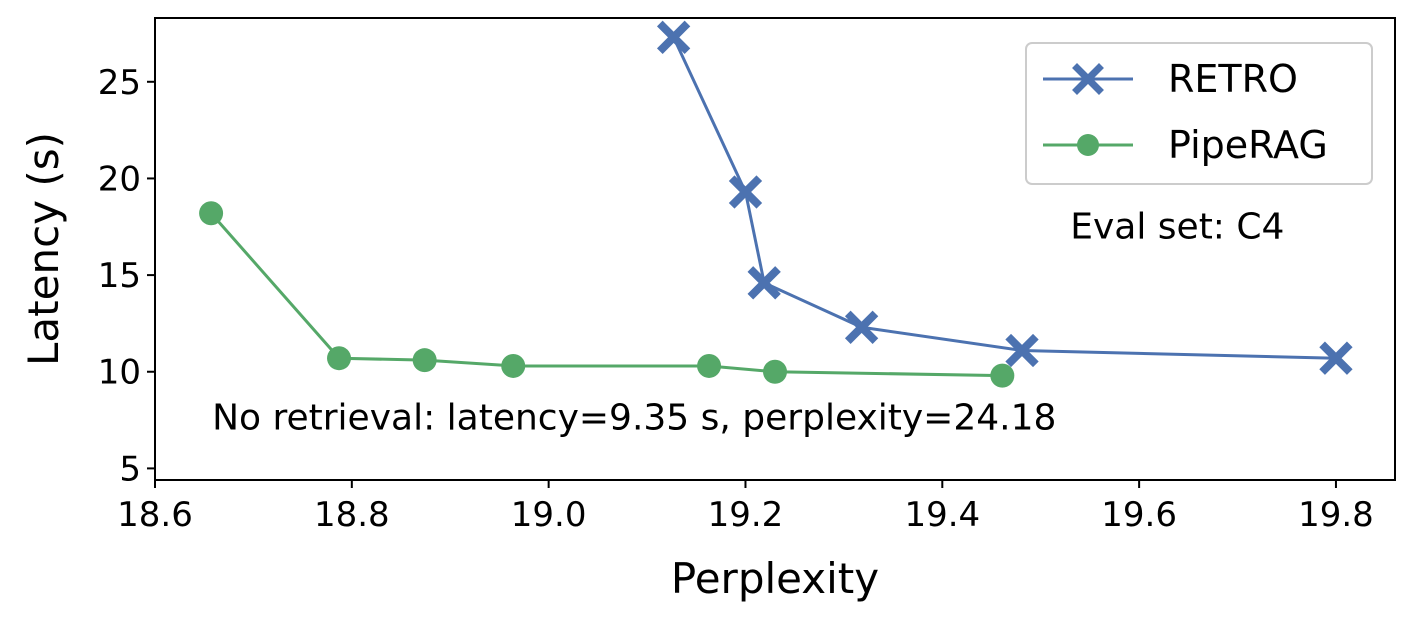 The width and height of the screenshot is (1415, 623). Describe the element at coordinates (1088, 145) in the screenshot. I see `legend-piperag-circle-icon` at that location.